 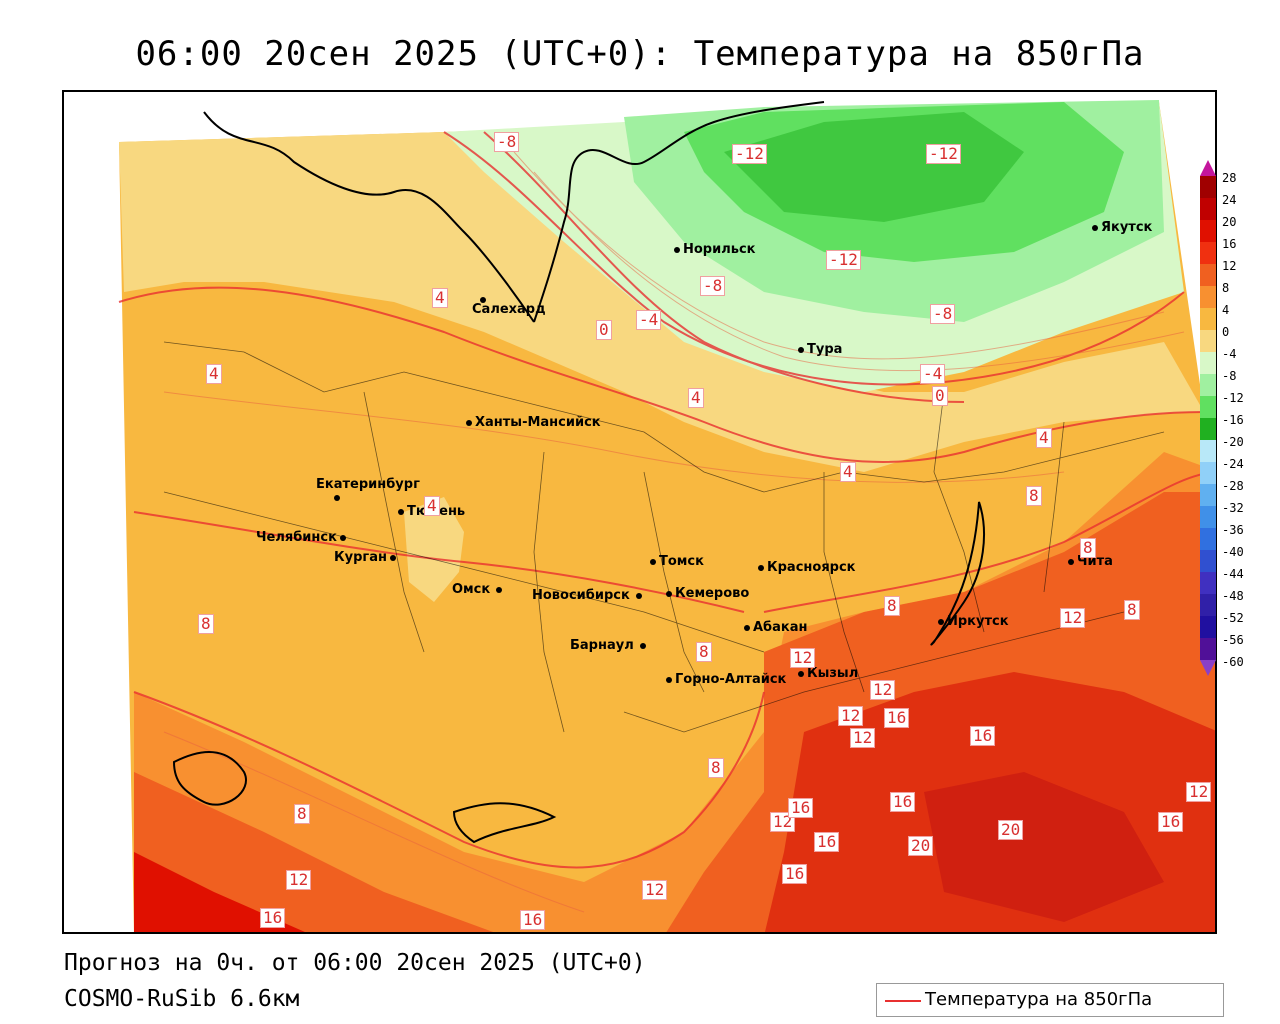 I want to click on city-marker: Абакан, so click(x=776, y=627).